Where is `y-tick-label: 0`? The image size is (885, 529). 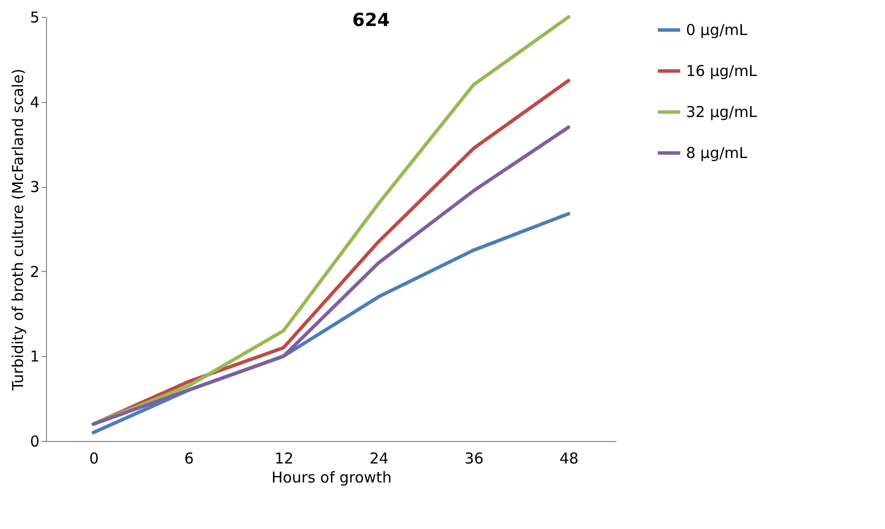 y-tick-label: 0 is located at coordinates (35, 441).